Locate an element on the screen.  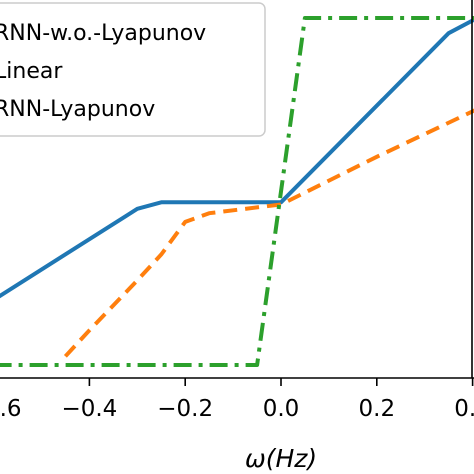
x-tick-label: −0.2 is located at coordinates (185, 409).